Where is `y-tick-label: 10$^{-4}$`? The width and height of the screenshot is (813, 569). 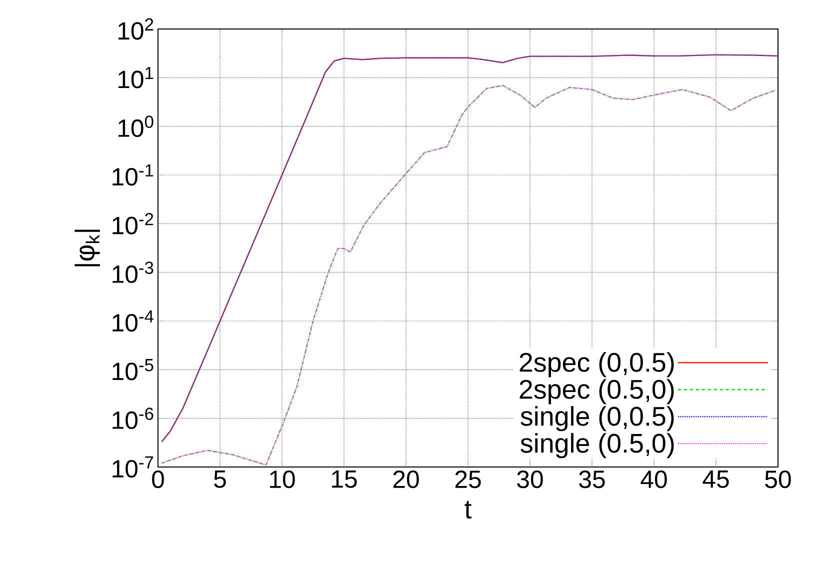 y-tick-label: 10$^{-4}$ is located at coordinates (133, 321).